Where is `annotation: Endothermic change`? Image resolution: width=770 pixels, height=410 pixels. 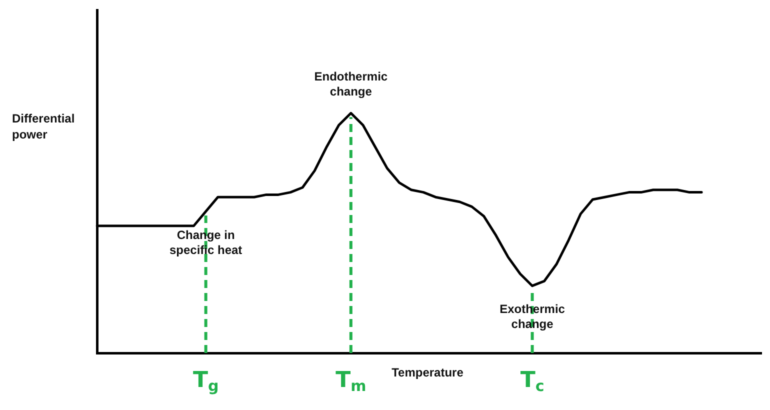
annotation: Endothermic change is located at coordinates (351, 83).